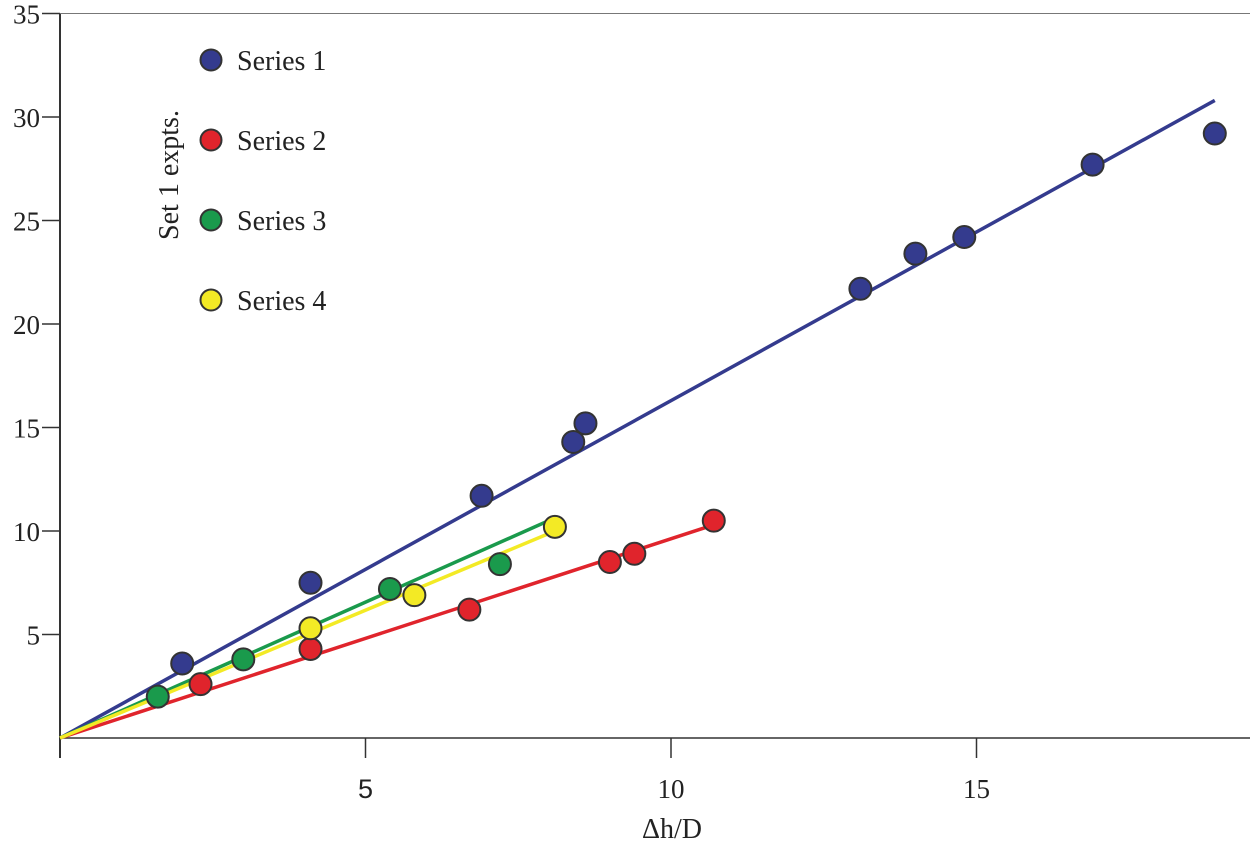  What do you see at coordinates (976, 789) in the screenshot?
I see `x-tick-label: 15` at bounding box center [976, 789].